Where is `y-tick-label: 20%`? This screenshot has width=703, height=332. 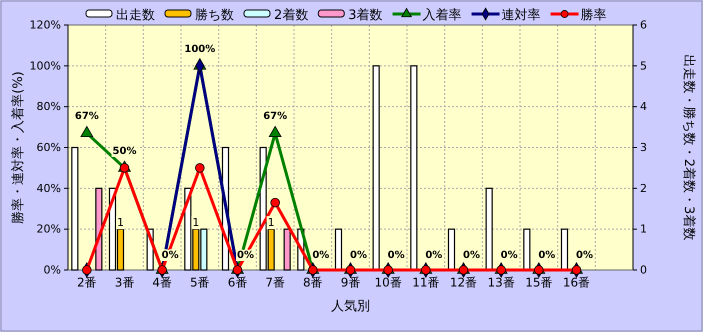
y-tick-label: 20% is located at coordinates (48, 229).